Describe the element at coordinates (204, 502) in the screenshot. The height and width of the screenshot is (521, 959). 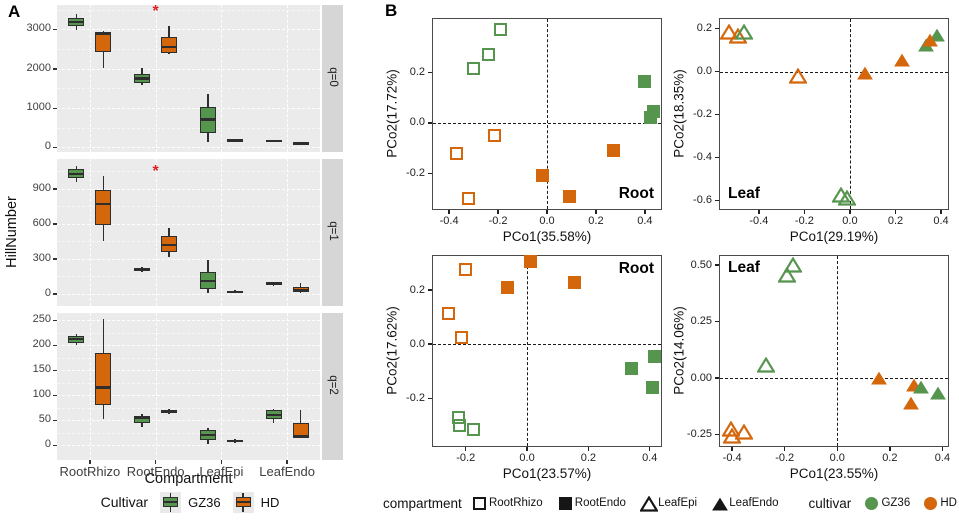
I see `panel-a-legend-label-gz36: GZ36` at that location.